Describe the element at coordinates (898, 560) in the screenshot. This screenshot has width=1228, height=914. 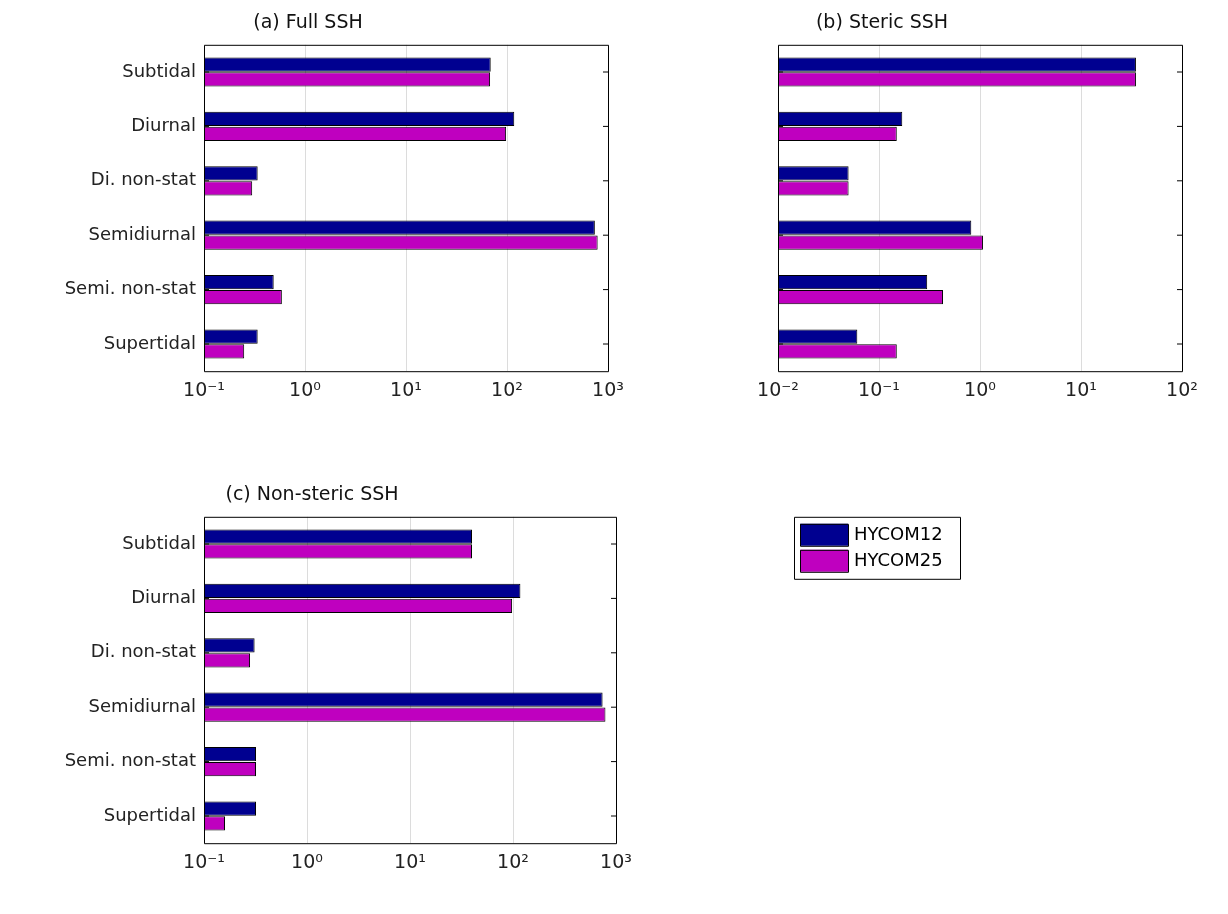
I see `legend-label: HYCOM25` at that location.